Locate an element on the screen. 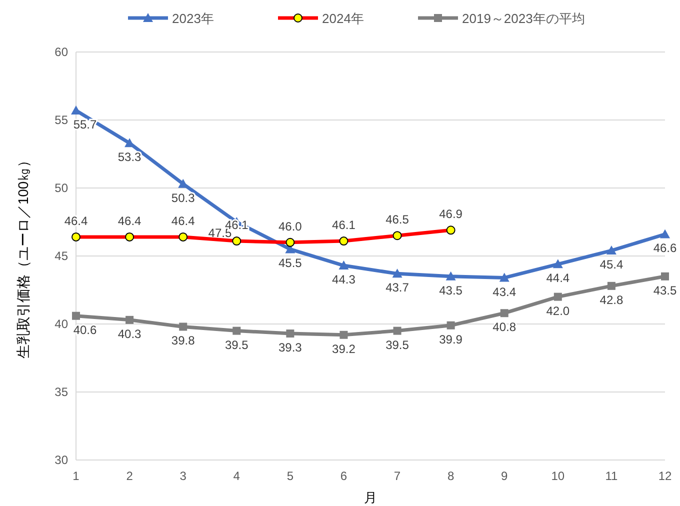  data-label: 46.9 is located at coordinates (451, 214).